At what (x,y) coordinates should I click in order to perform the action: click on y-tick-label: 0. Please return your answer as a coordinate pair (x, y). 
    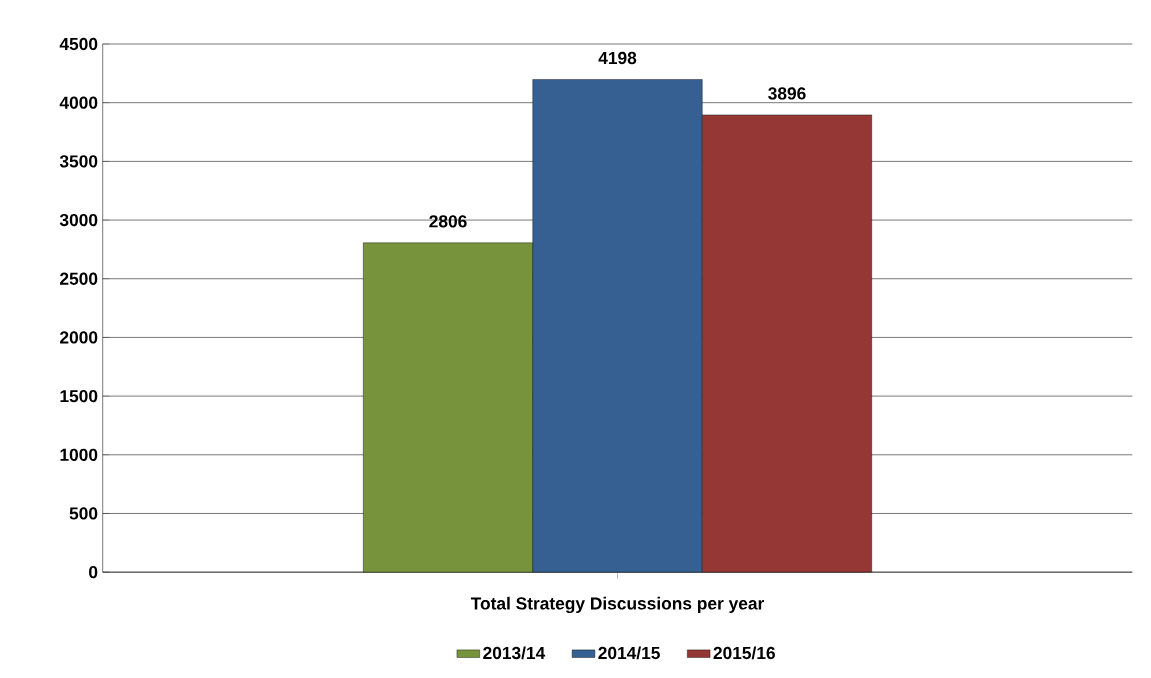
    Looking at the image, I should click on (93, 572).